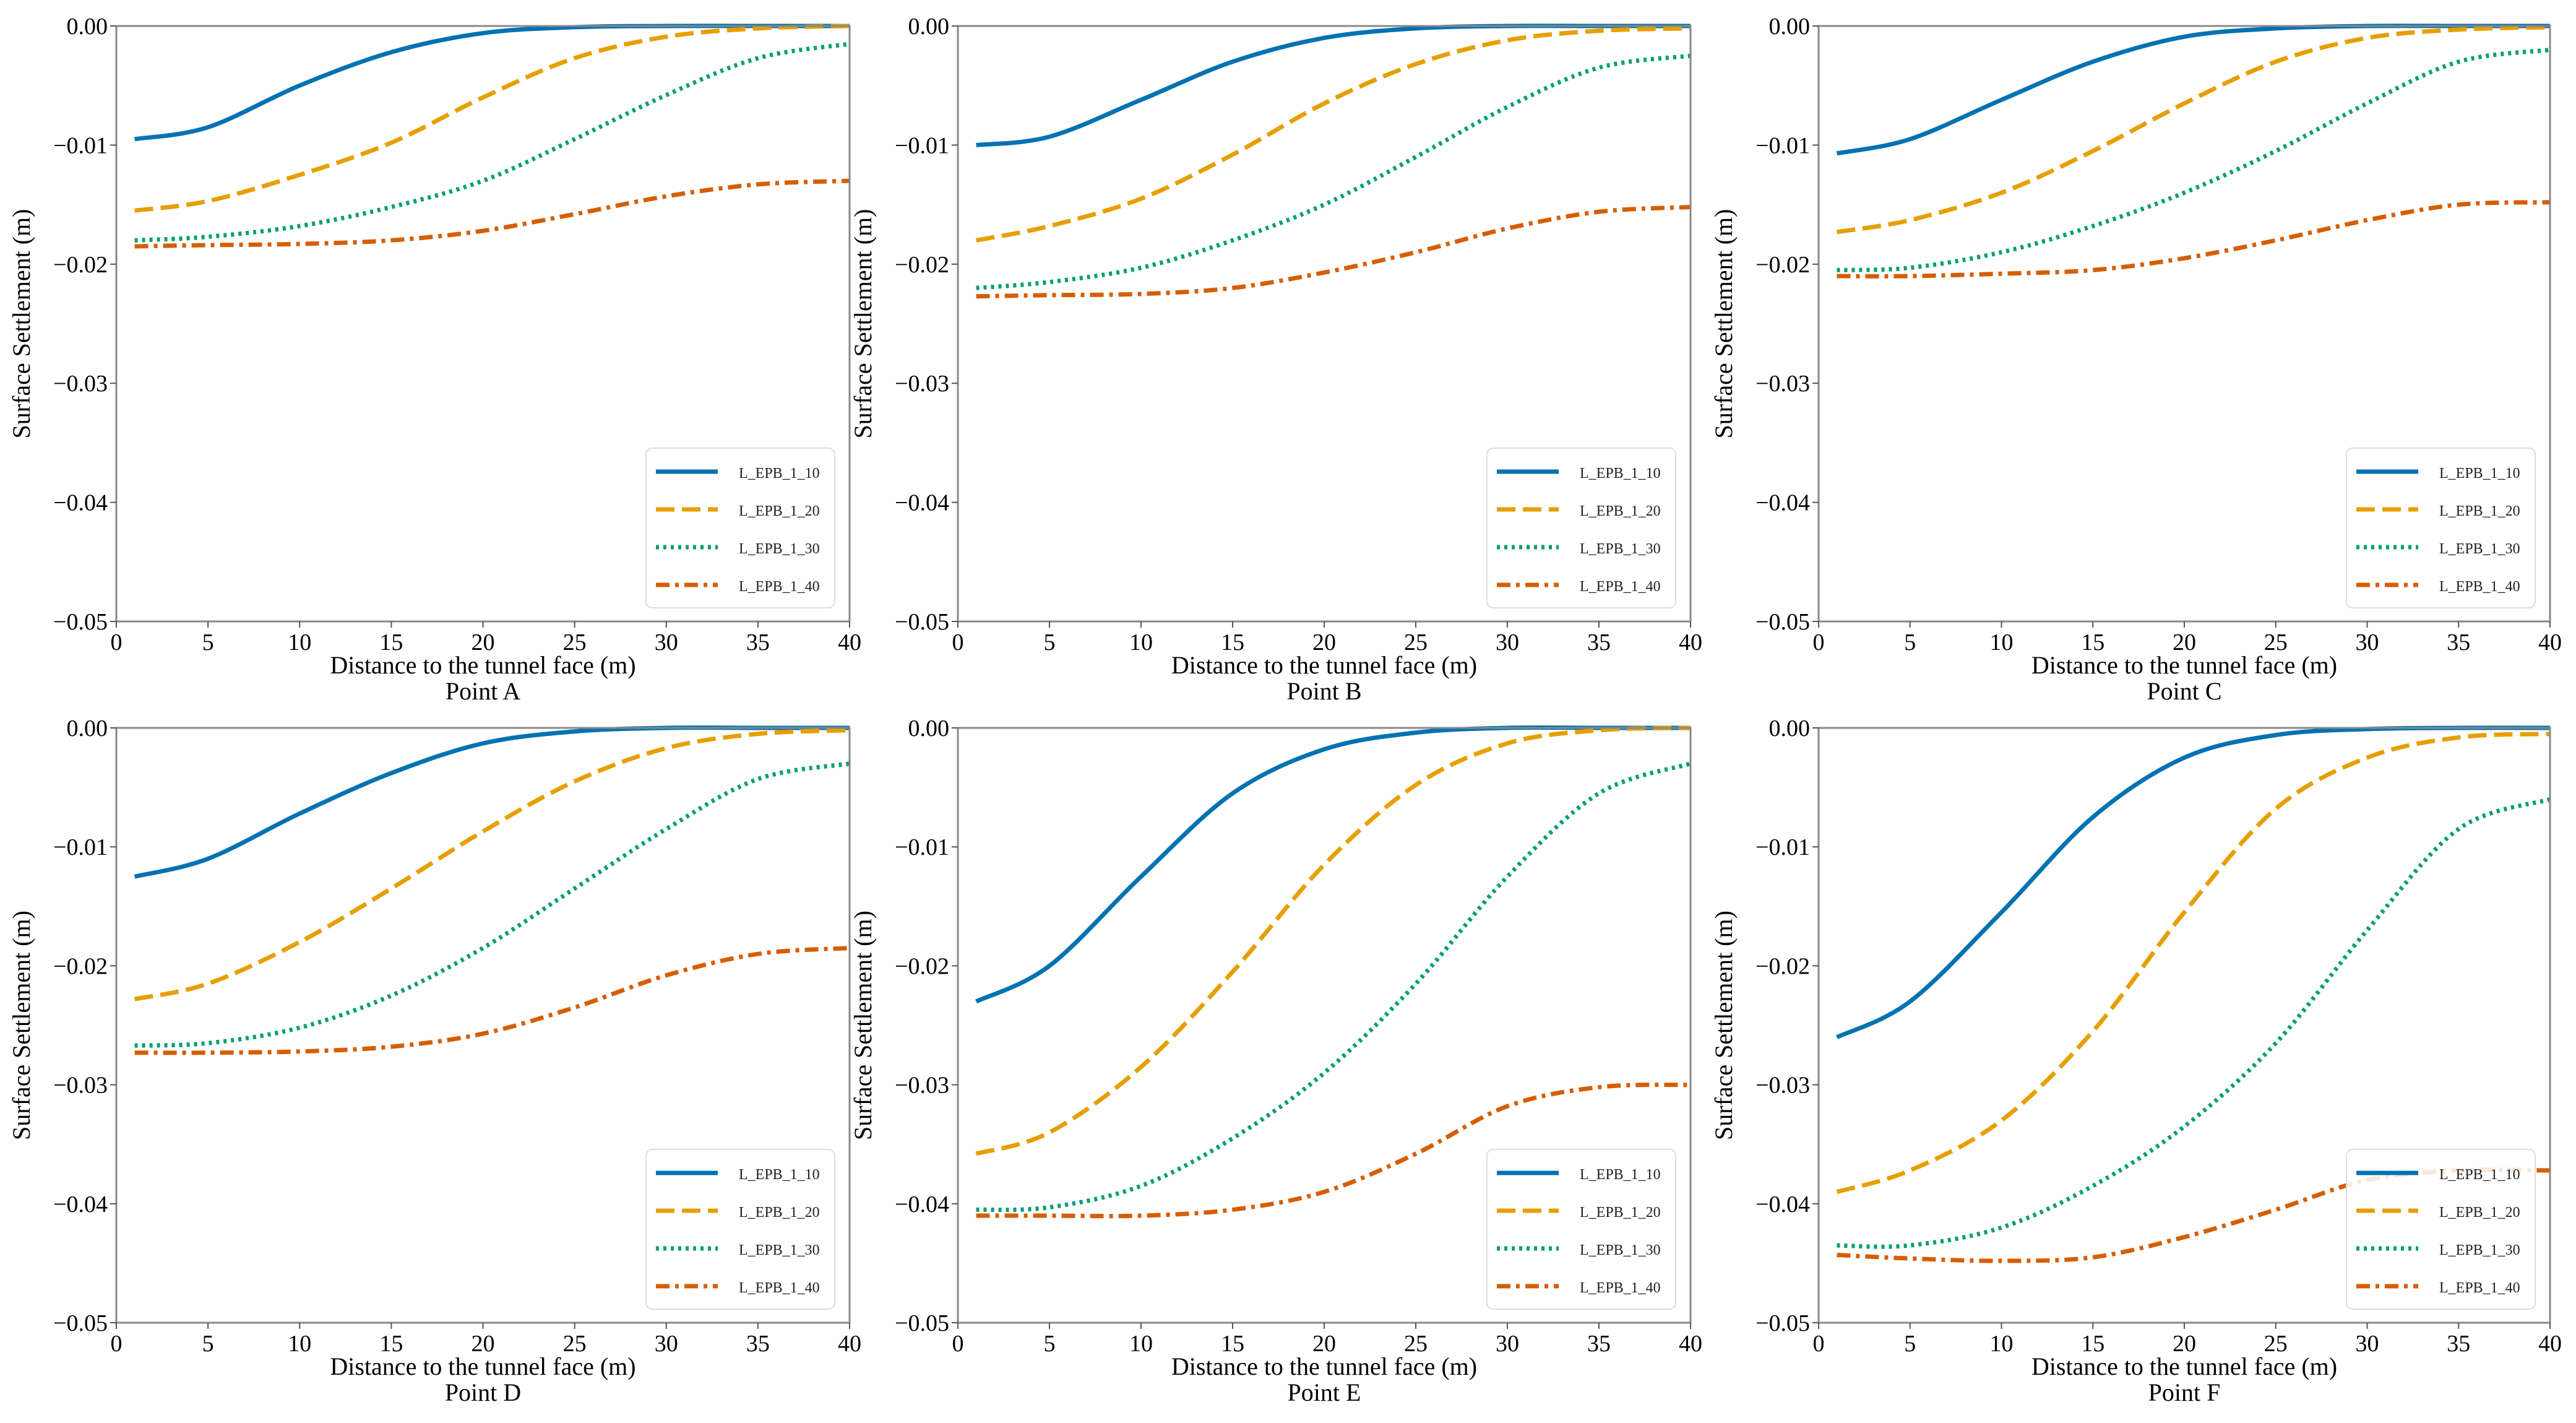 The height and width of the screenshot is (1423, 2576). I want to click on x-tick-label: 15, so click(391, 642).